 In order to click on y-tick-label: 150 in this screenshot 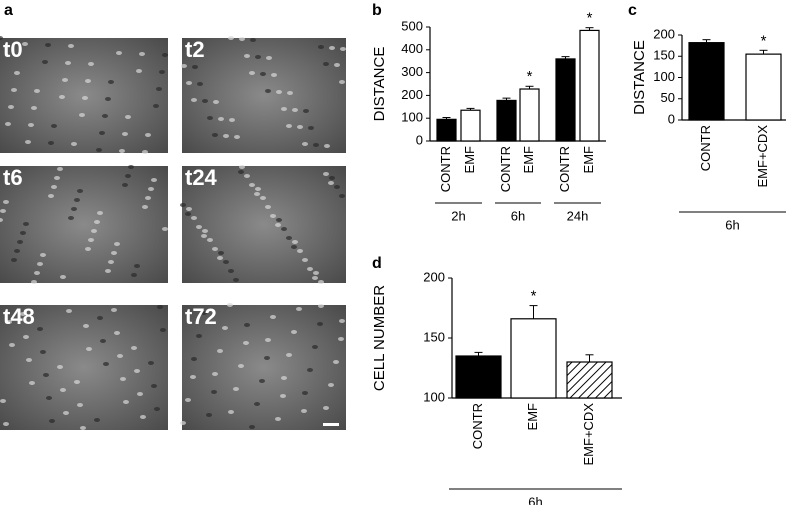, I will do `click(434, 336)`.